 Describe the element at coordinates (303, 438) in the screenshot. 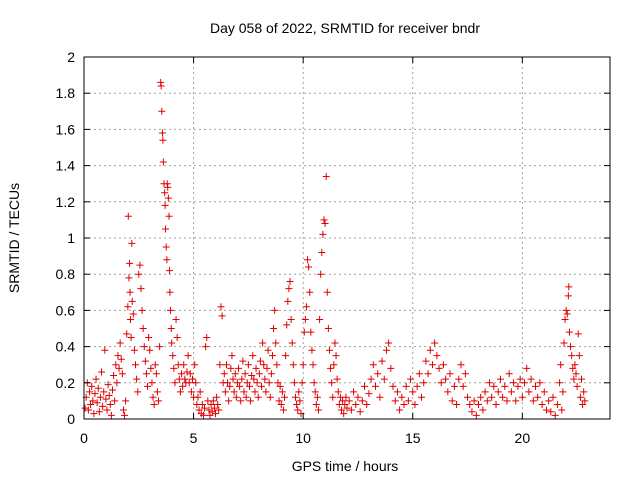

I see `x-tick-label: 10` at that location.